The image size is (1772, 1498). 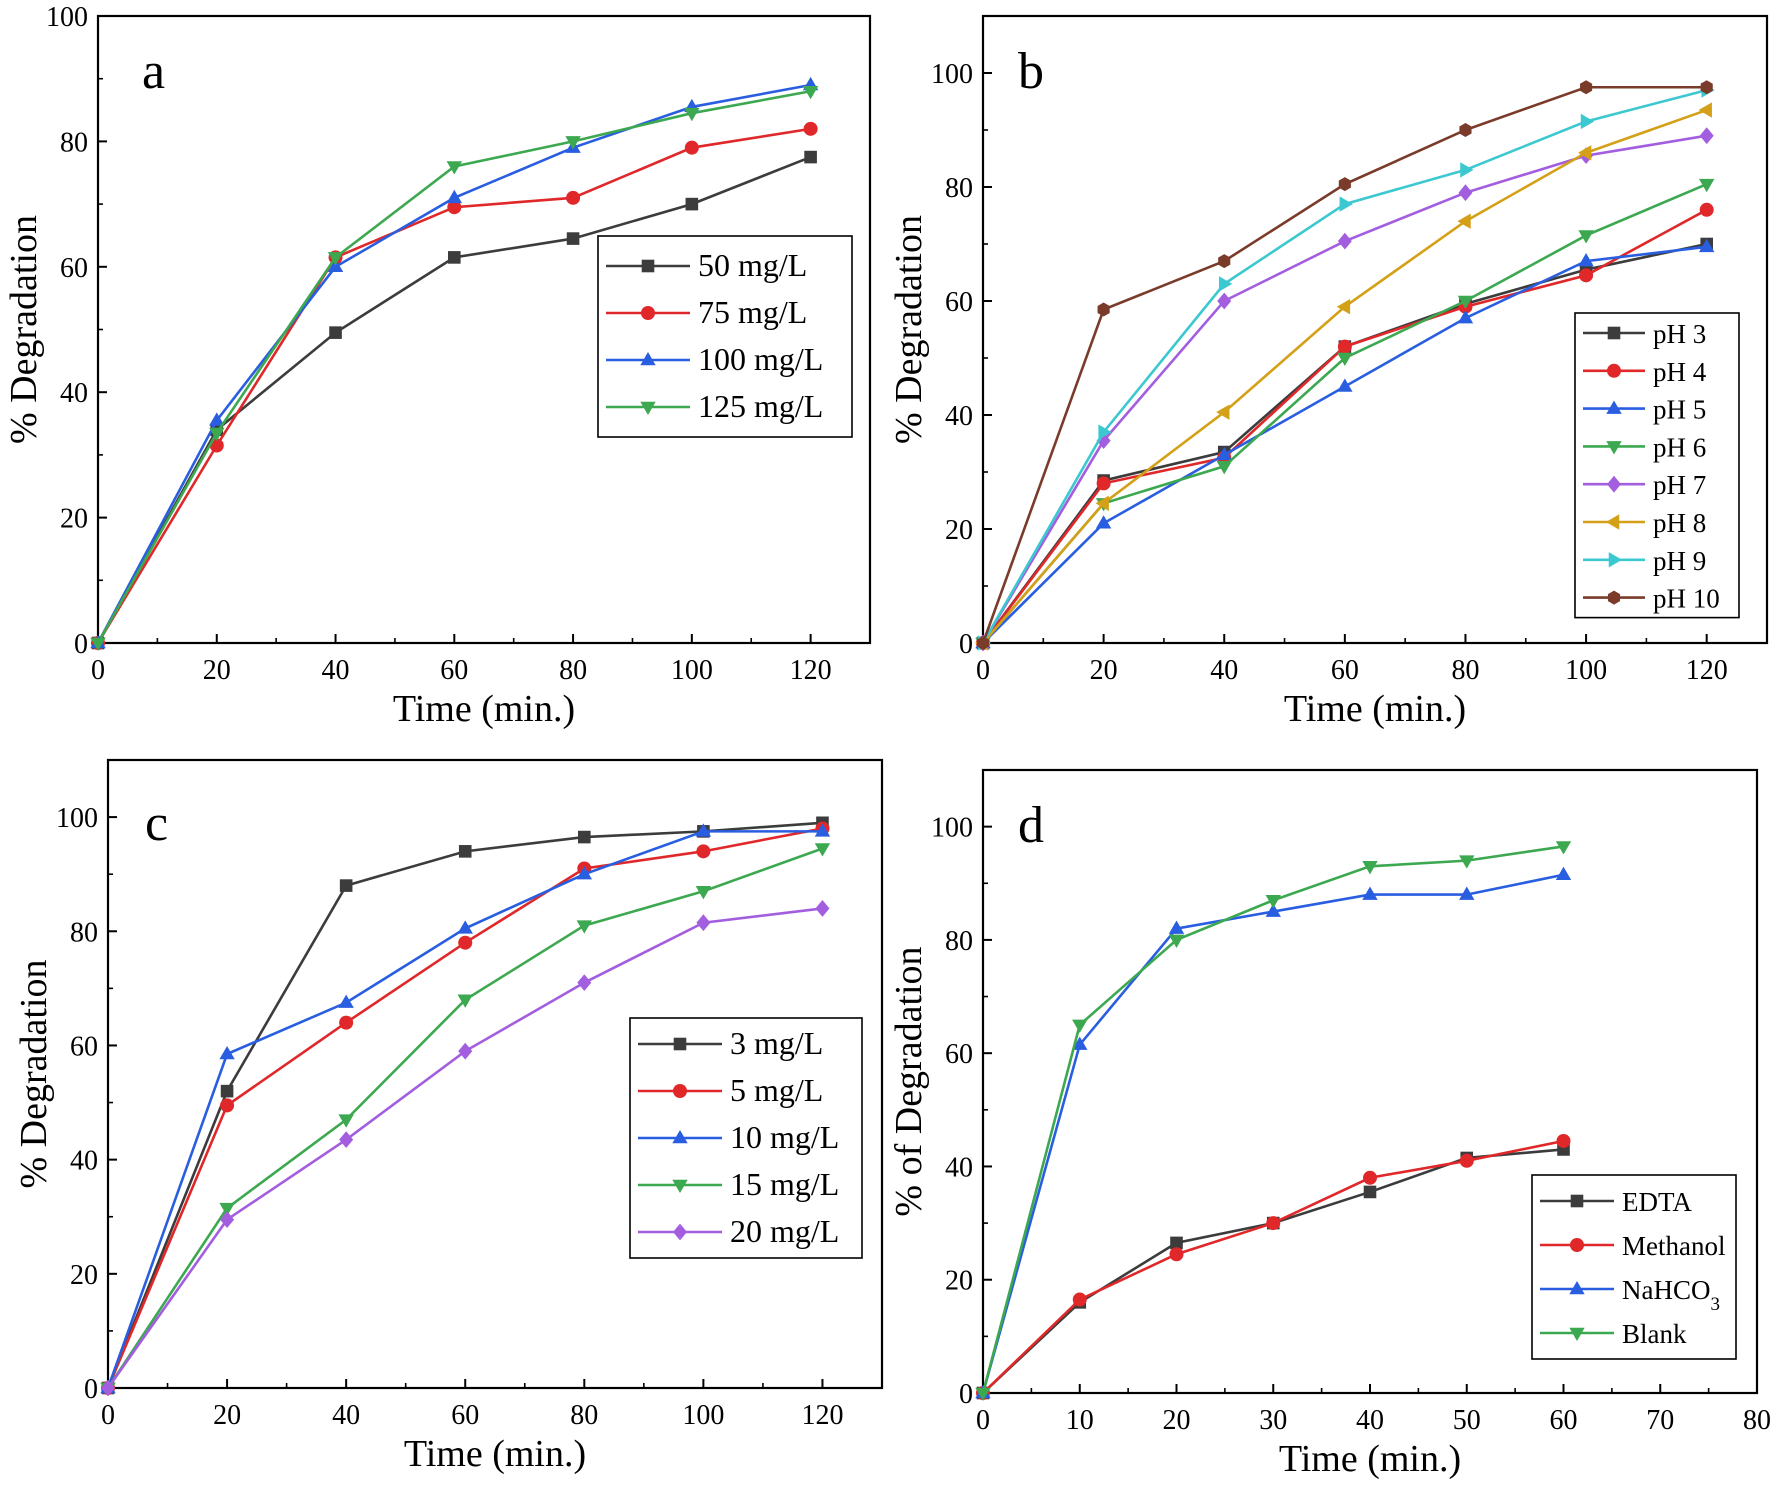 What do you see at coordinates (1679, 447) in the screenshot?
I see `legend-label: pH 6` at bounding box center [1679, 447].